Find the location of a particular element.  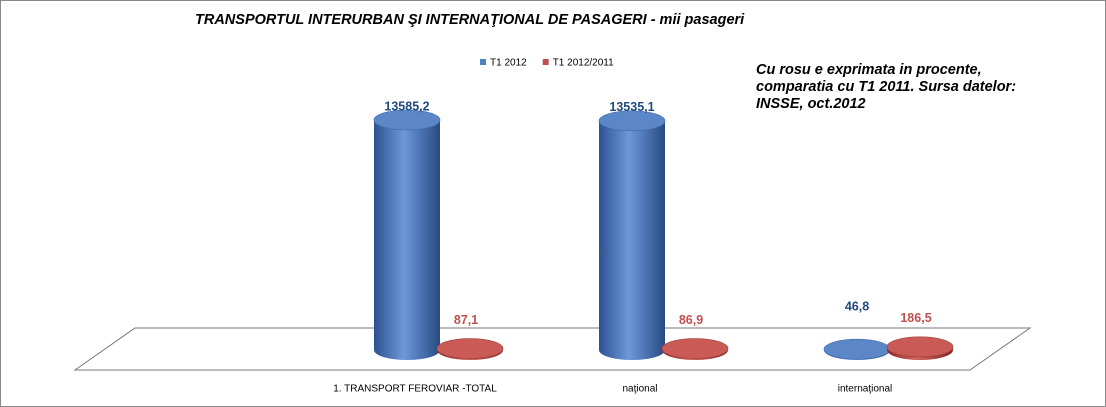

value-label: 86,9 is located at coordinates (691, 320).